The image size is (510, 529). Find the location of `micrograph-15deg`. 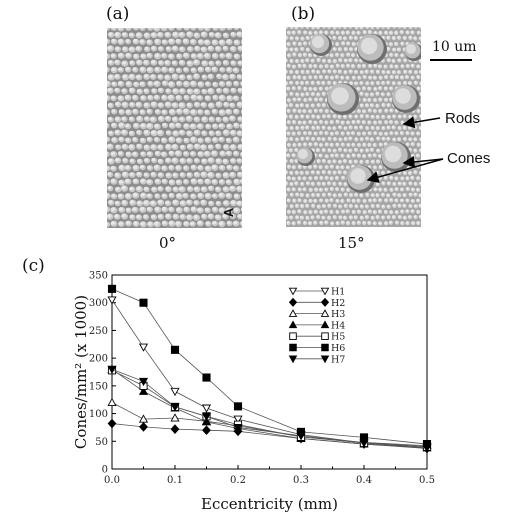

micrograph-15deg is located at coordinates (353, 127).